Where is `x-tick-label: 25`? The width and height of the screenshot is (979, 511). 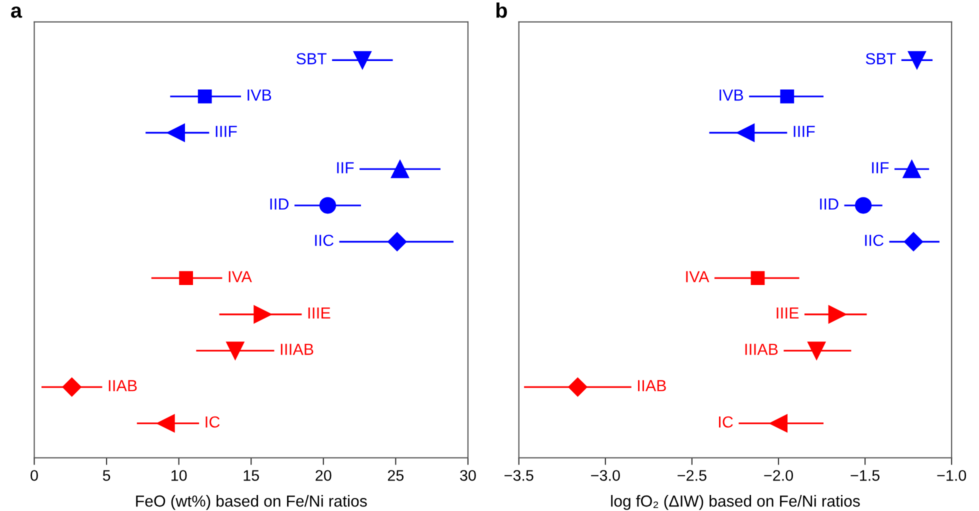
x-tick-label: 25 is located at coordinates (396, 475).